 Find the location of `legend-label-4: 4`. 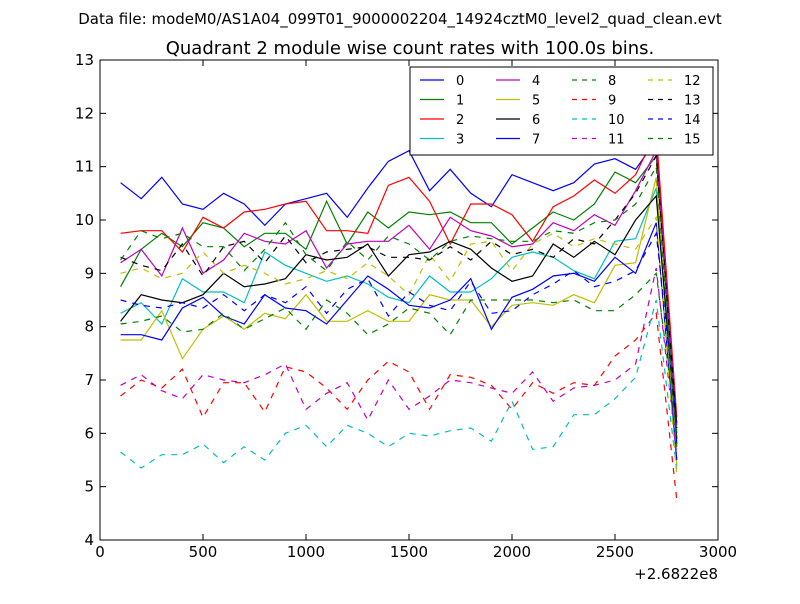

legend-label-4: 4 is located at coordinates (536, 81).